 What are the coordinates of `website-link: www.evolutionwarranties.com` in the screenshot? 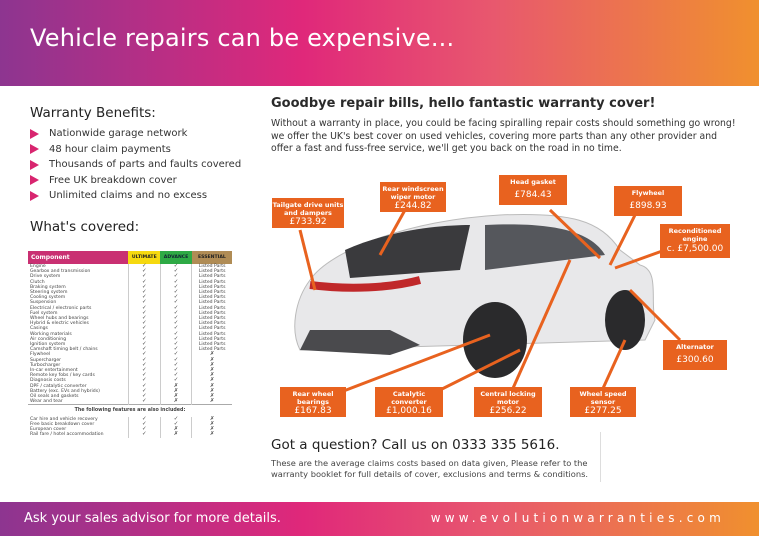 It's located at (577, 518).